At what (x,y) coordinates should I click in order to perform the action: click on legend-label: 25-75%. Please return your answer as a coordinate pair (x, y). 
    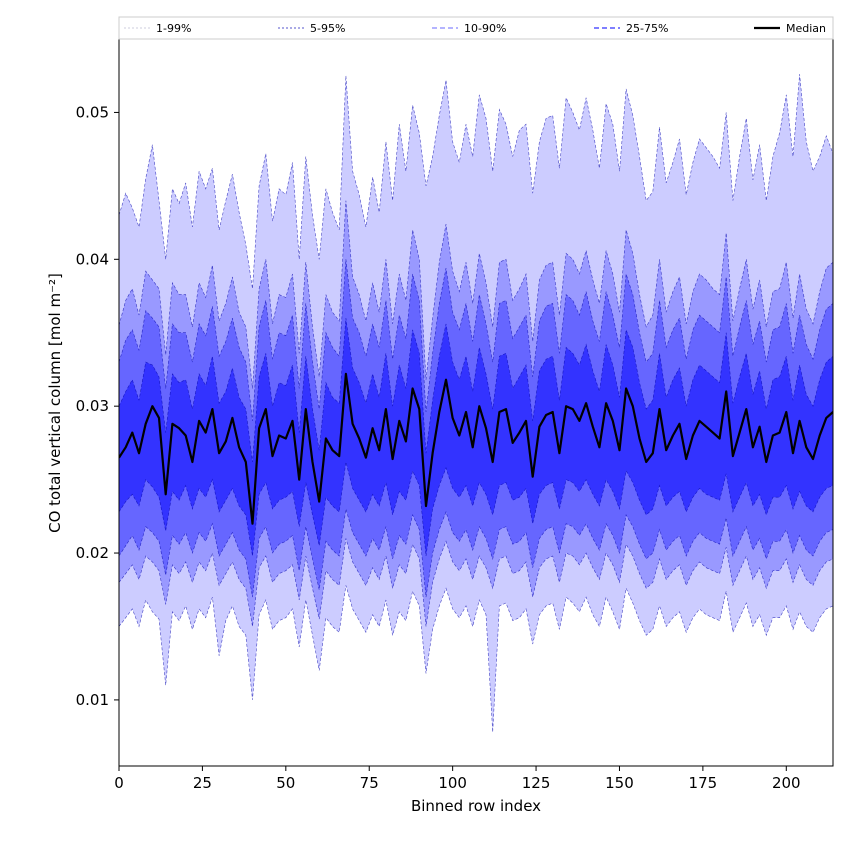
    Looking at the image, I should click on (647, 28).